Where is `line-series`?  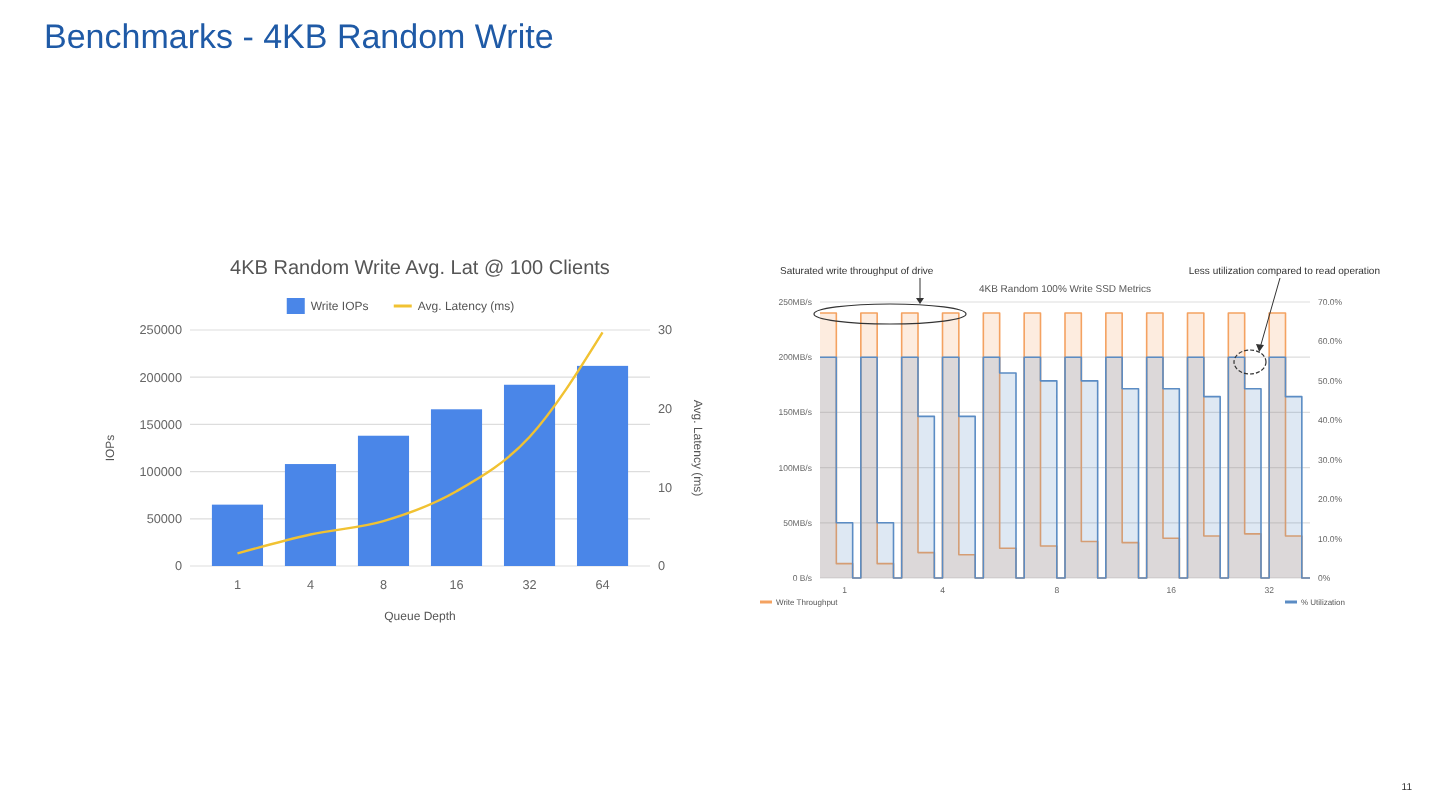
line-series is located at coordinates (420, 443).